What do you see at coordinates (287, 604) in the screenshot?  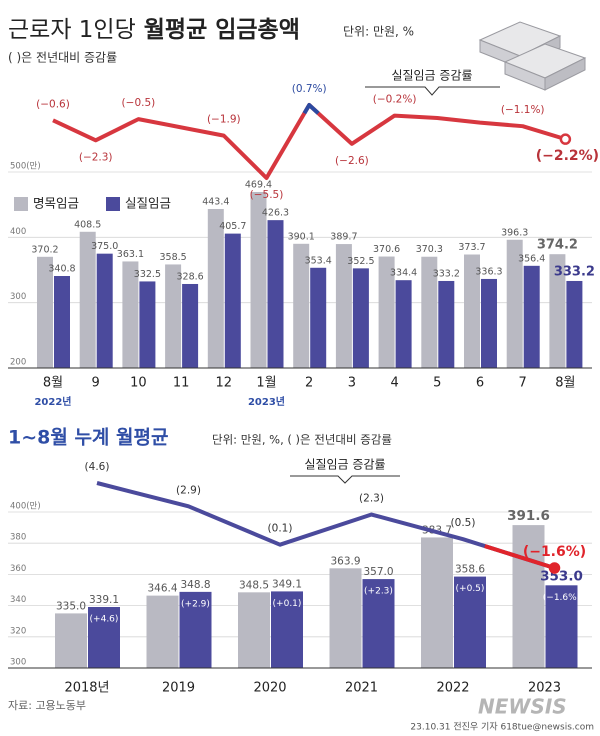 I see `bar-inner-label: (+0.1)` at bounding box center [287, 604].